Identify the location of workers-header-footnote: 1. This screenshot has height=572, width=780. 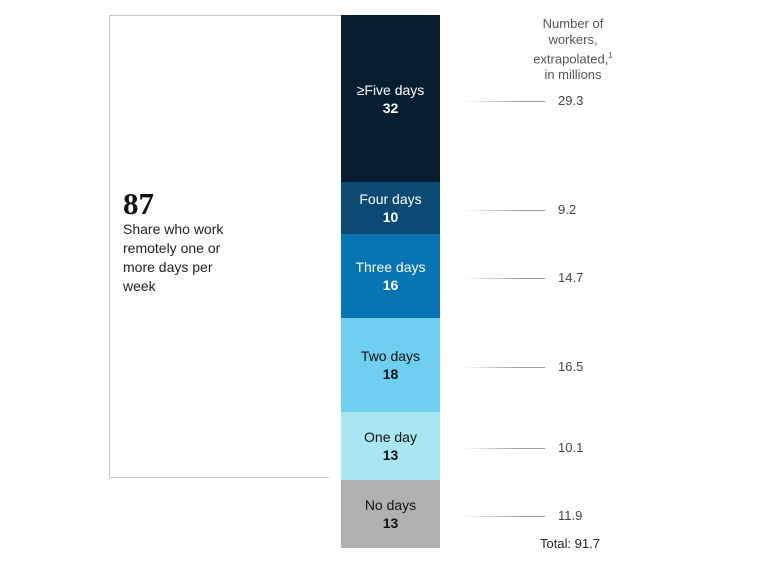
(610, 55).